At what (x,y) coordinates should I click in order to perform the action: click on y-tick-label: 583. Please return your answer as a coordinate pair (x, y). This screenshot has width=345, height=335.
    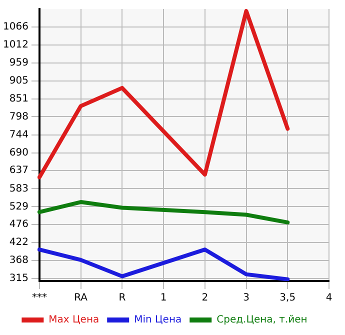
    Looking at the image, I should click on (18, 188).